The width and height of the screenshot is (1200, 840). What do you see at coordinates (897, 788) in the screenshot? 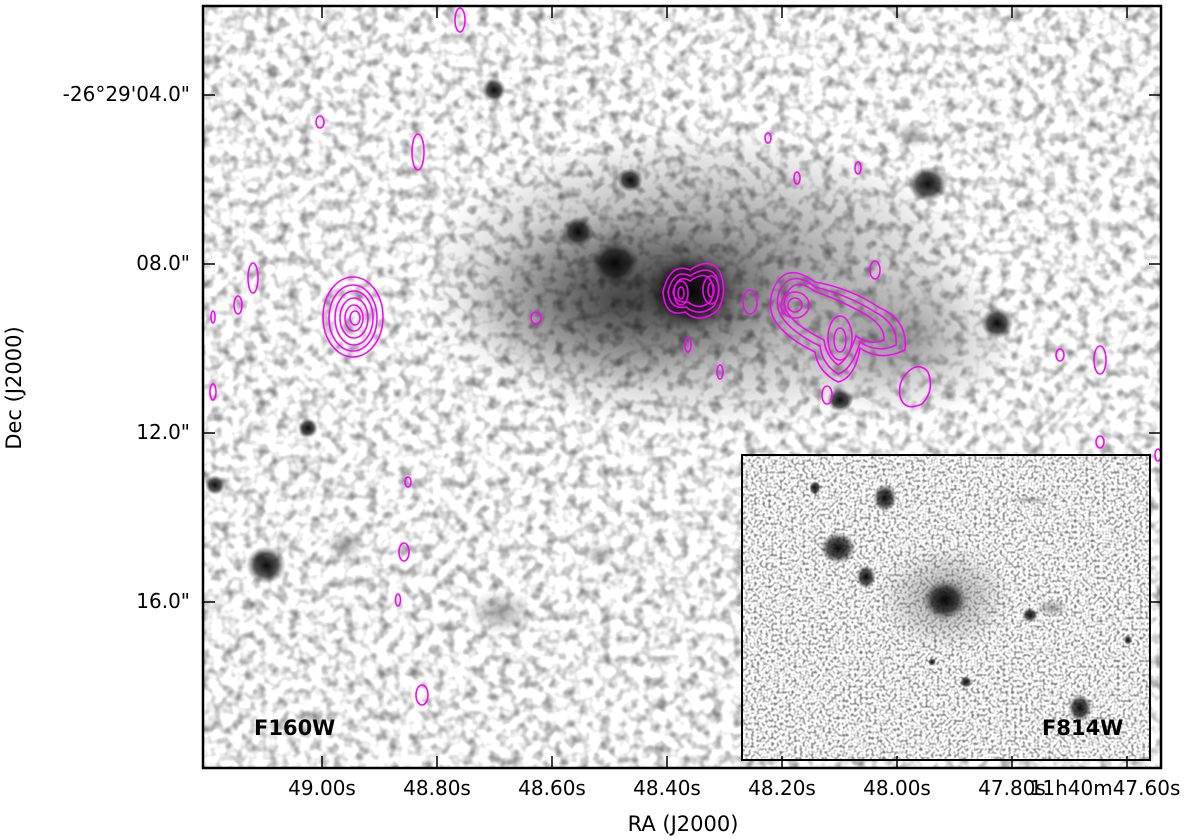
I see `x-tick-label: 48.00s` at bounding box center [897, 788].